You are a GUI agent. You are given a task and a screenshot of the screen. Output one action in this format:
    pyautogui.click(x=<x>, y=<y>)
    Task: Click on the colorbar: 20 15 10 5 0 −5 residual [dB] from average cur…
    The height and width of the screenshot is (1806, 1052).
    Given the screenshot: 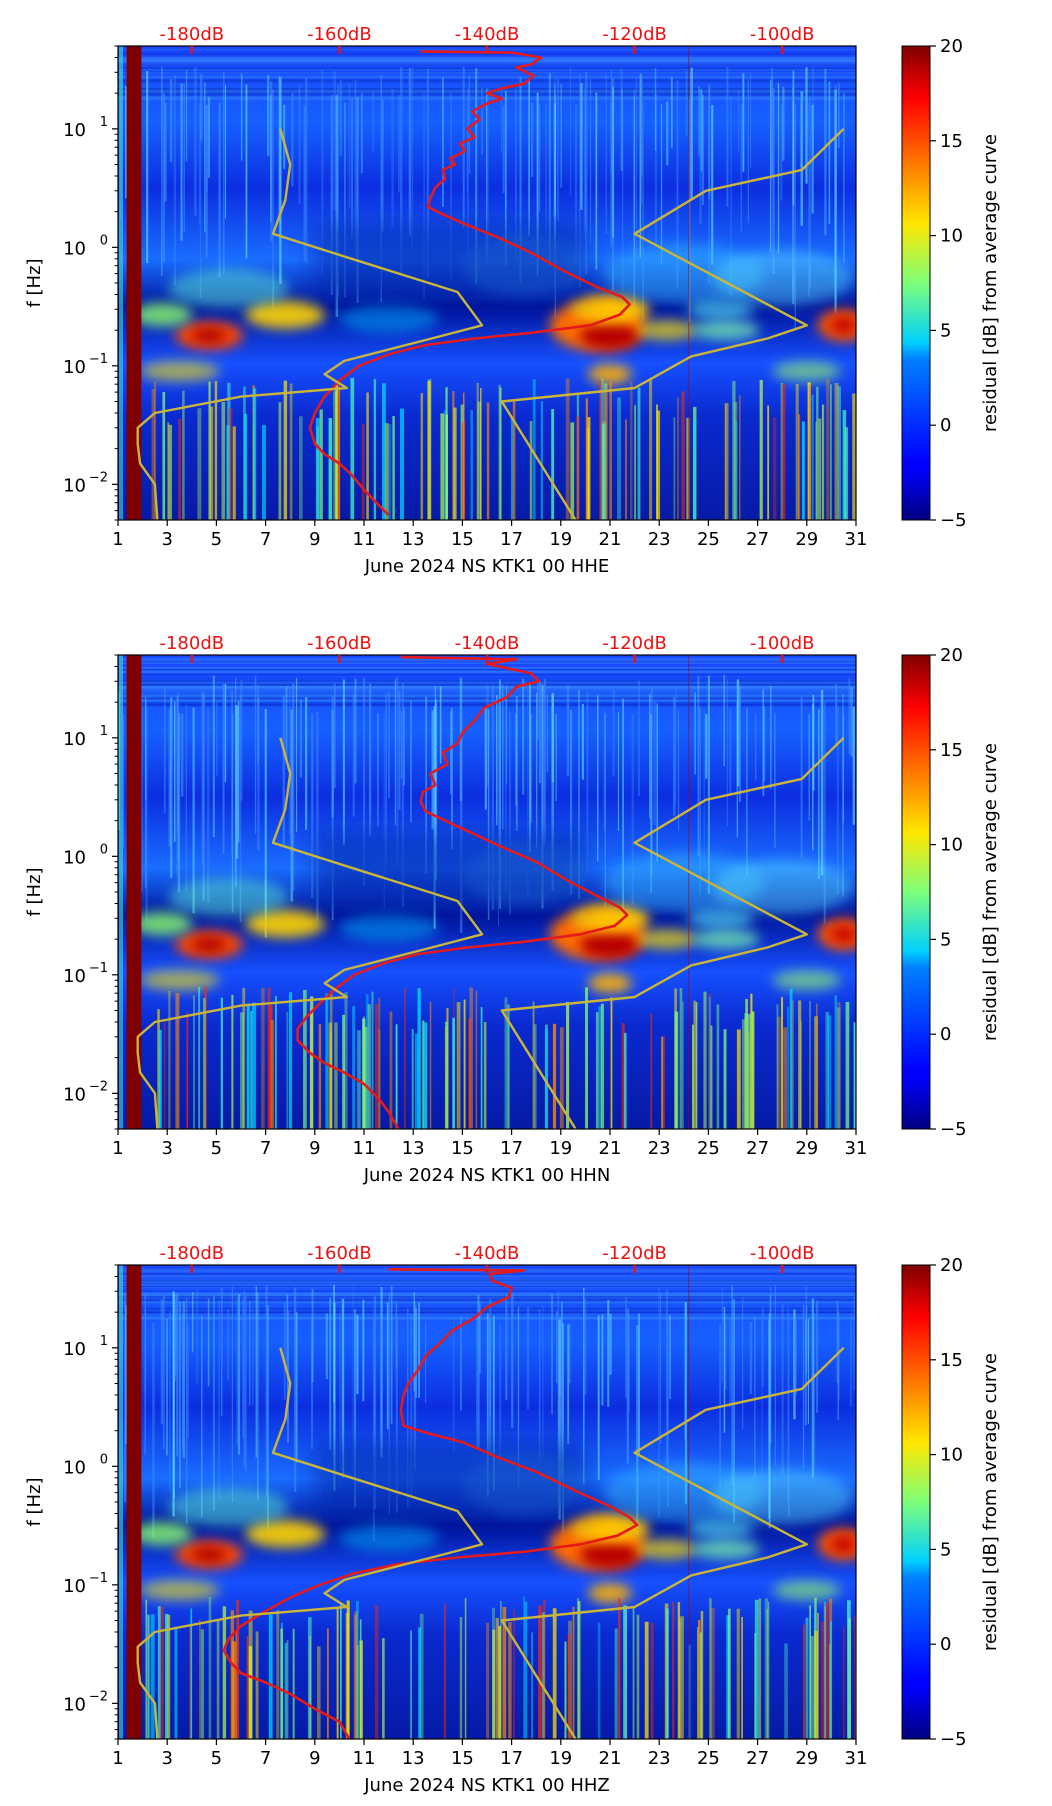 What is the action you would take?
    pyautogui.click(x=951, y=892)
    